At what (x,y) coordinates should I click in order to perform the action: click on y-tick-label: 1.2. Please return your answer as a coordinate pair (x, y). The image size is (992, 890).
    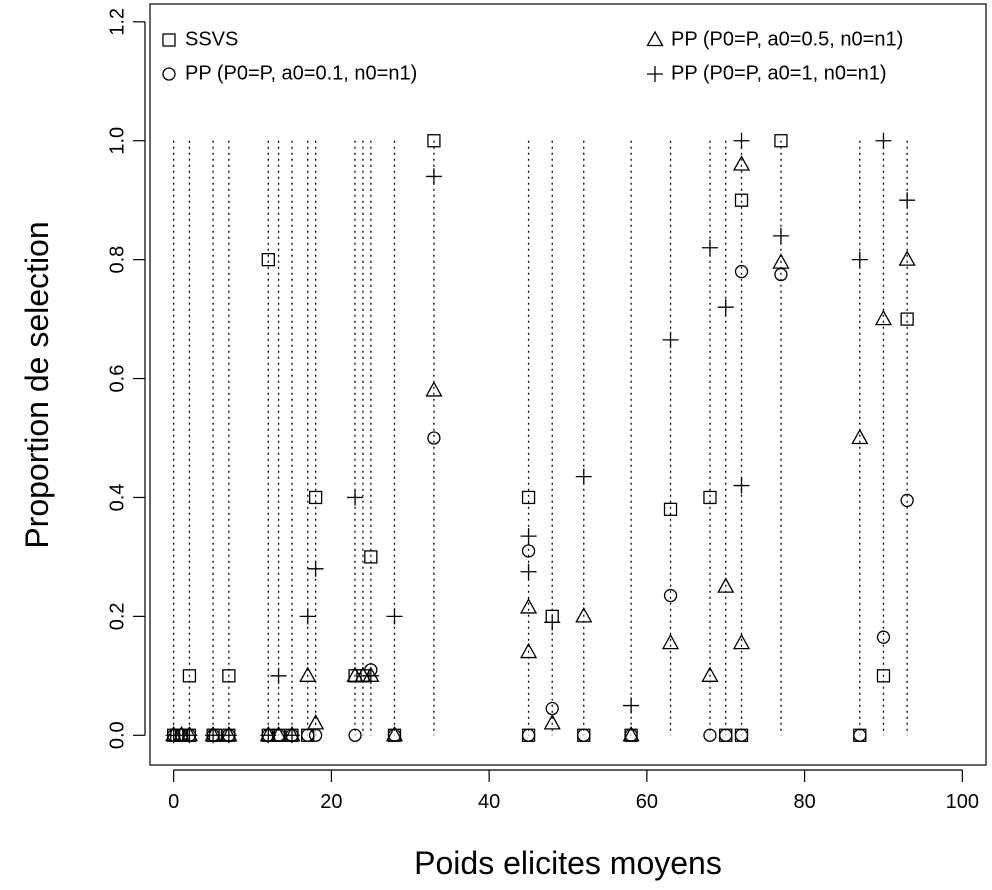
    Looking at the image, I should click on (117, 22).